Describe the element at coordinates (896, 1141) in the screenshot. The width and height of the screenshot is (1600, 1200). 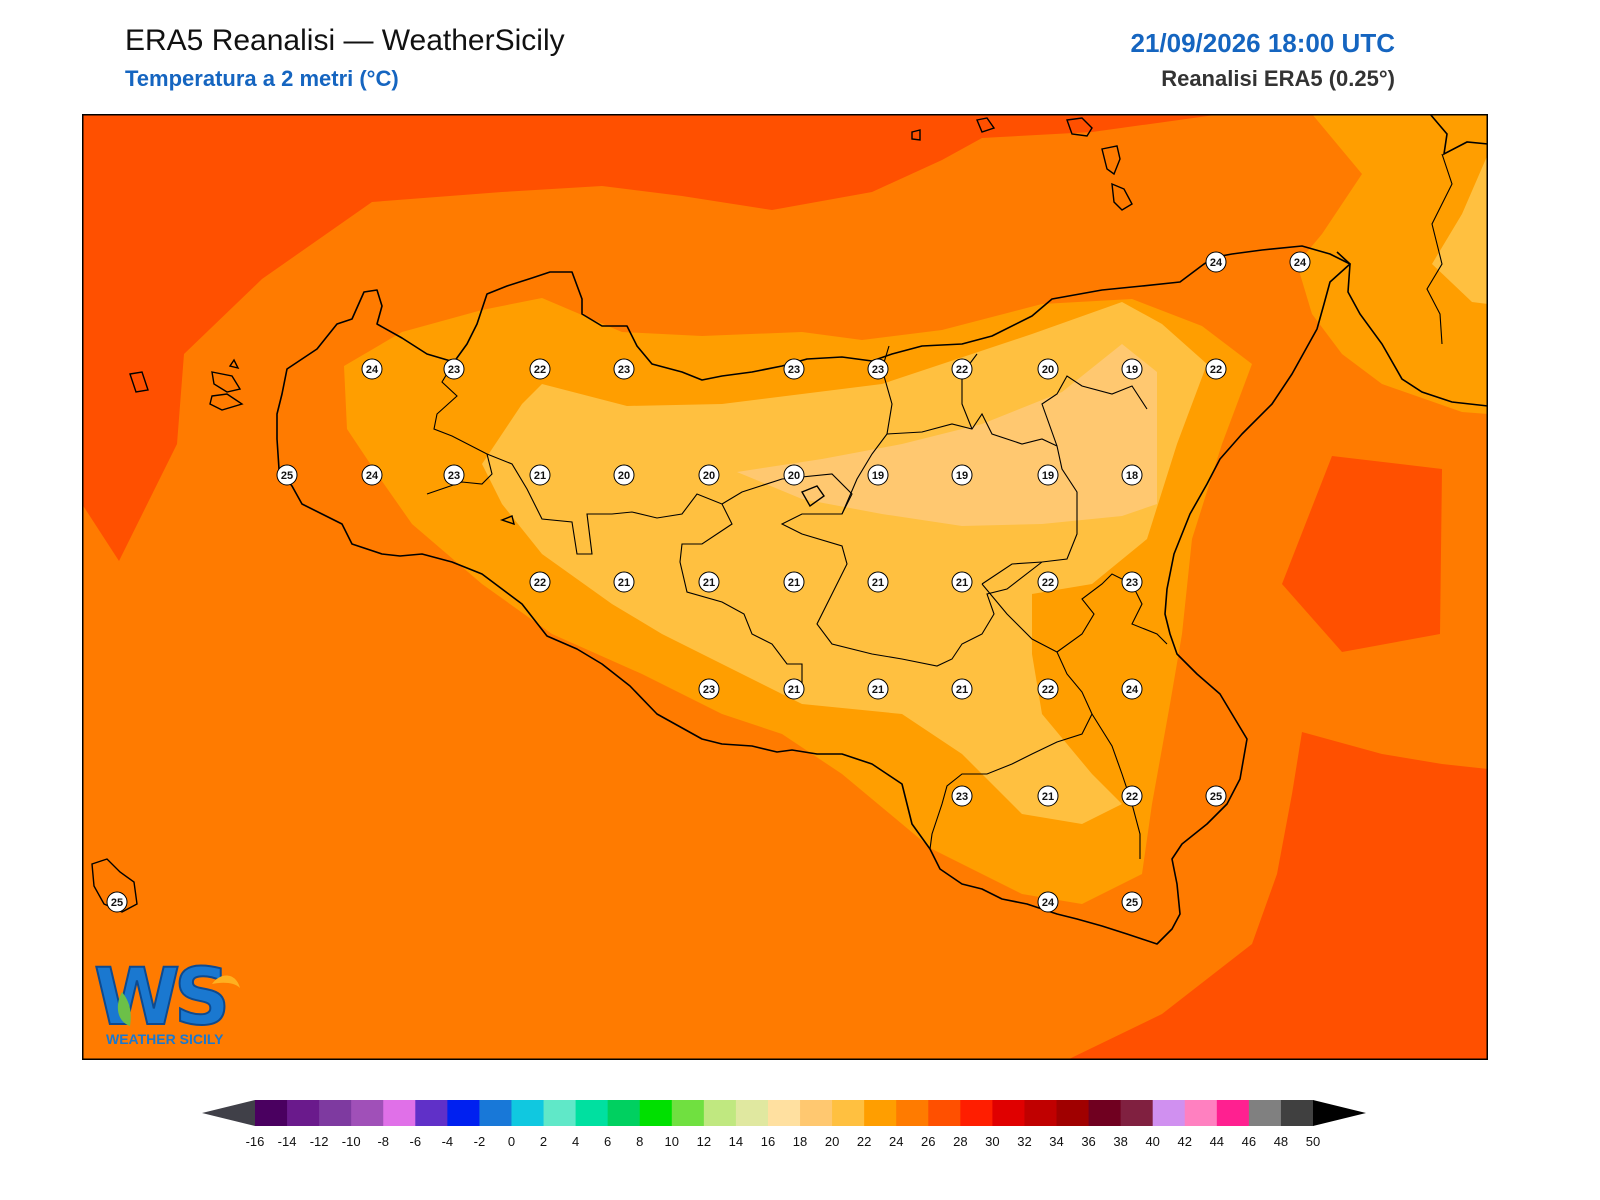
I see `colorbar-tick-label: 24` at that location.